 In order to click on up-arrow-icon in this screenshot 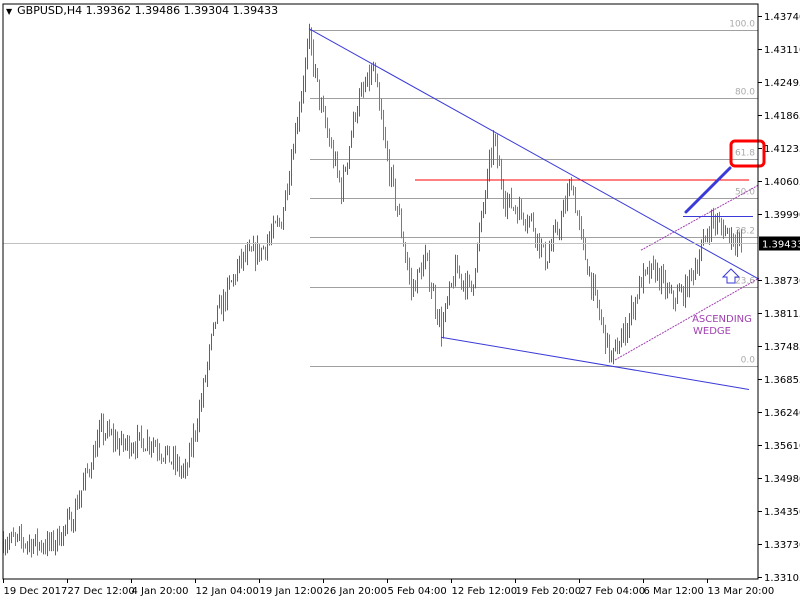, I will do `click(731, 276)`.